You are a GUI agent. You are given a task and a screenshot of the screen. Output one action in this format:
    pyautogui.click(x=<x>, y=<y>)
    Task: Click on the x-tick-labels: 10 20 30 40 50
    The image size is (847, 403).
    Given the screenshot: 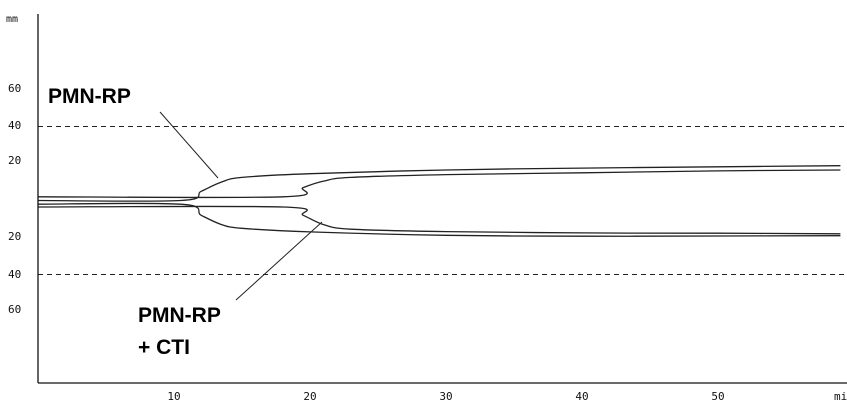 What is the action you would take?
    pyautogui.click(x=445, y=396)
    